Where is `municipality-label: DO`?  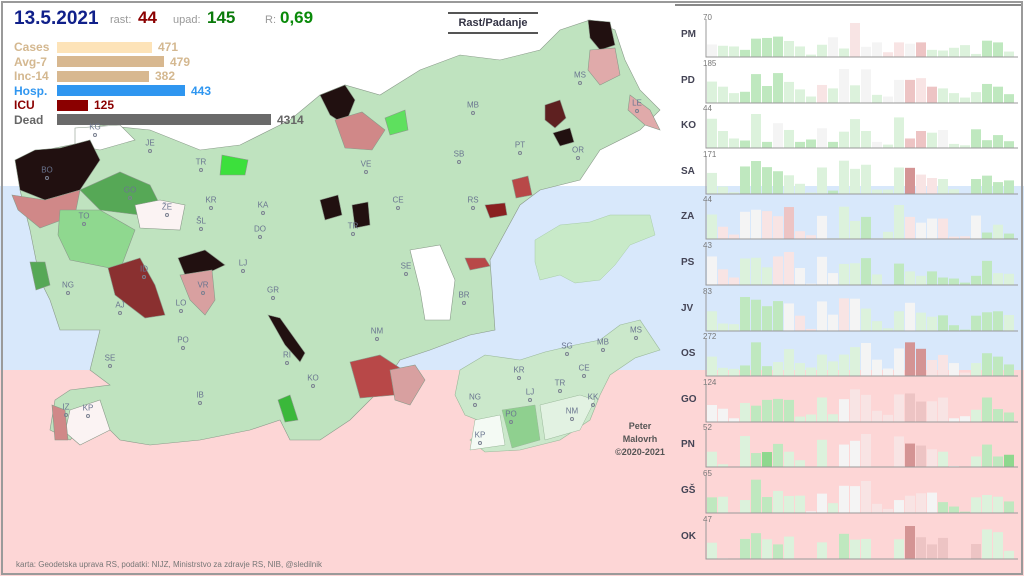 municipality-label: DO is located at coordinates (260, 229).